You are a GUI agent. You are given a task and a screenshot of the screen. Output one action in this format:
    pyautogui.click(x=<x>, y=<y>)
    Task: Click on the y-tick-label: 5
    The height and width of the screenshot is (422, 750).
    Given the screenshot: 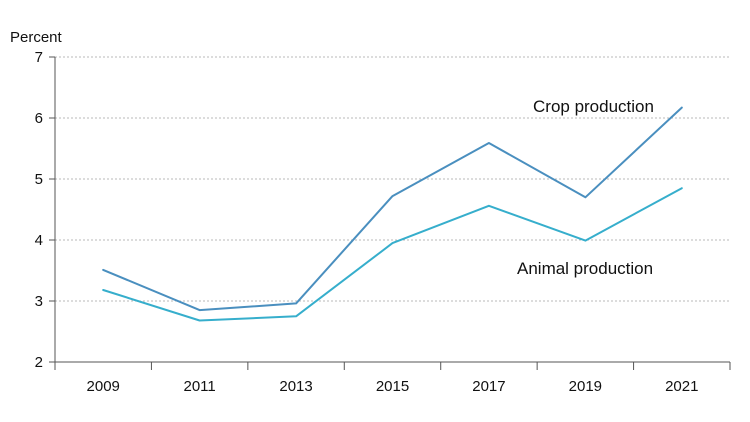 What is the action you would take?
    pyautogui.click(x=39, y=179)
    